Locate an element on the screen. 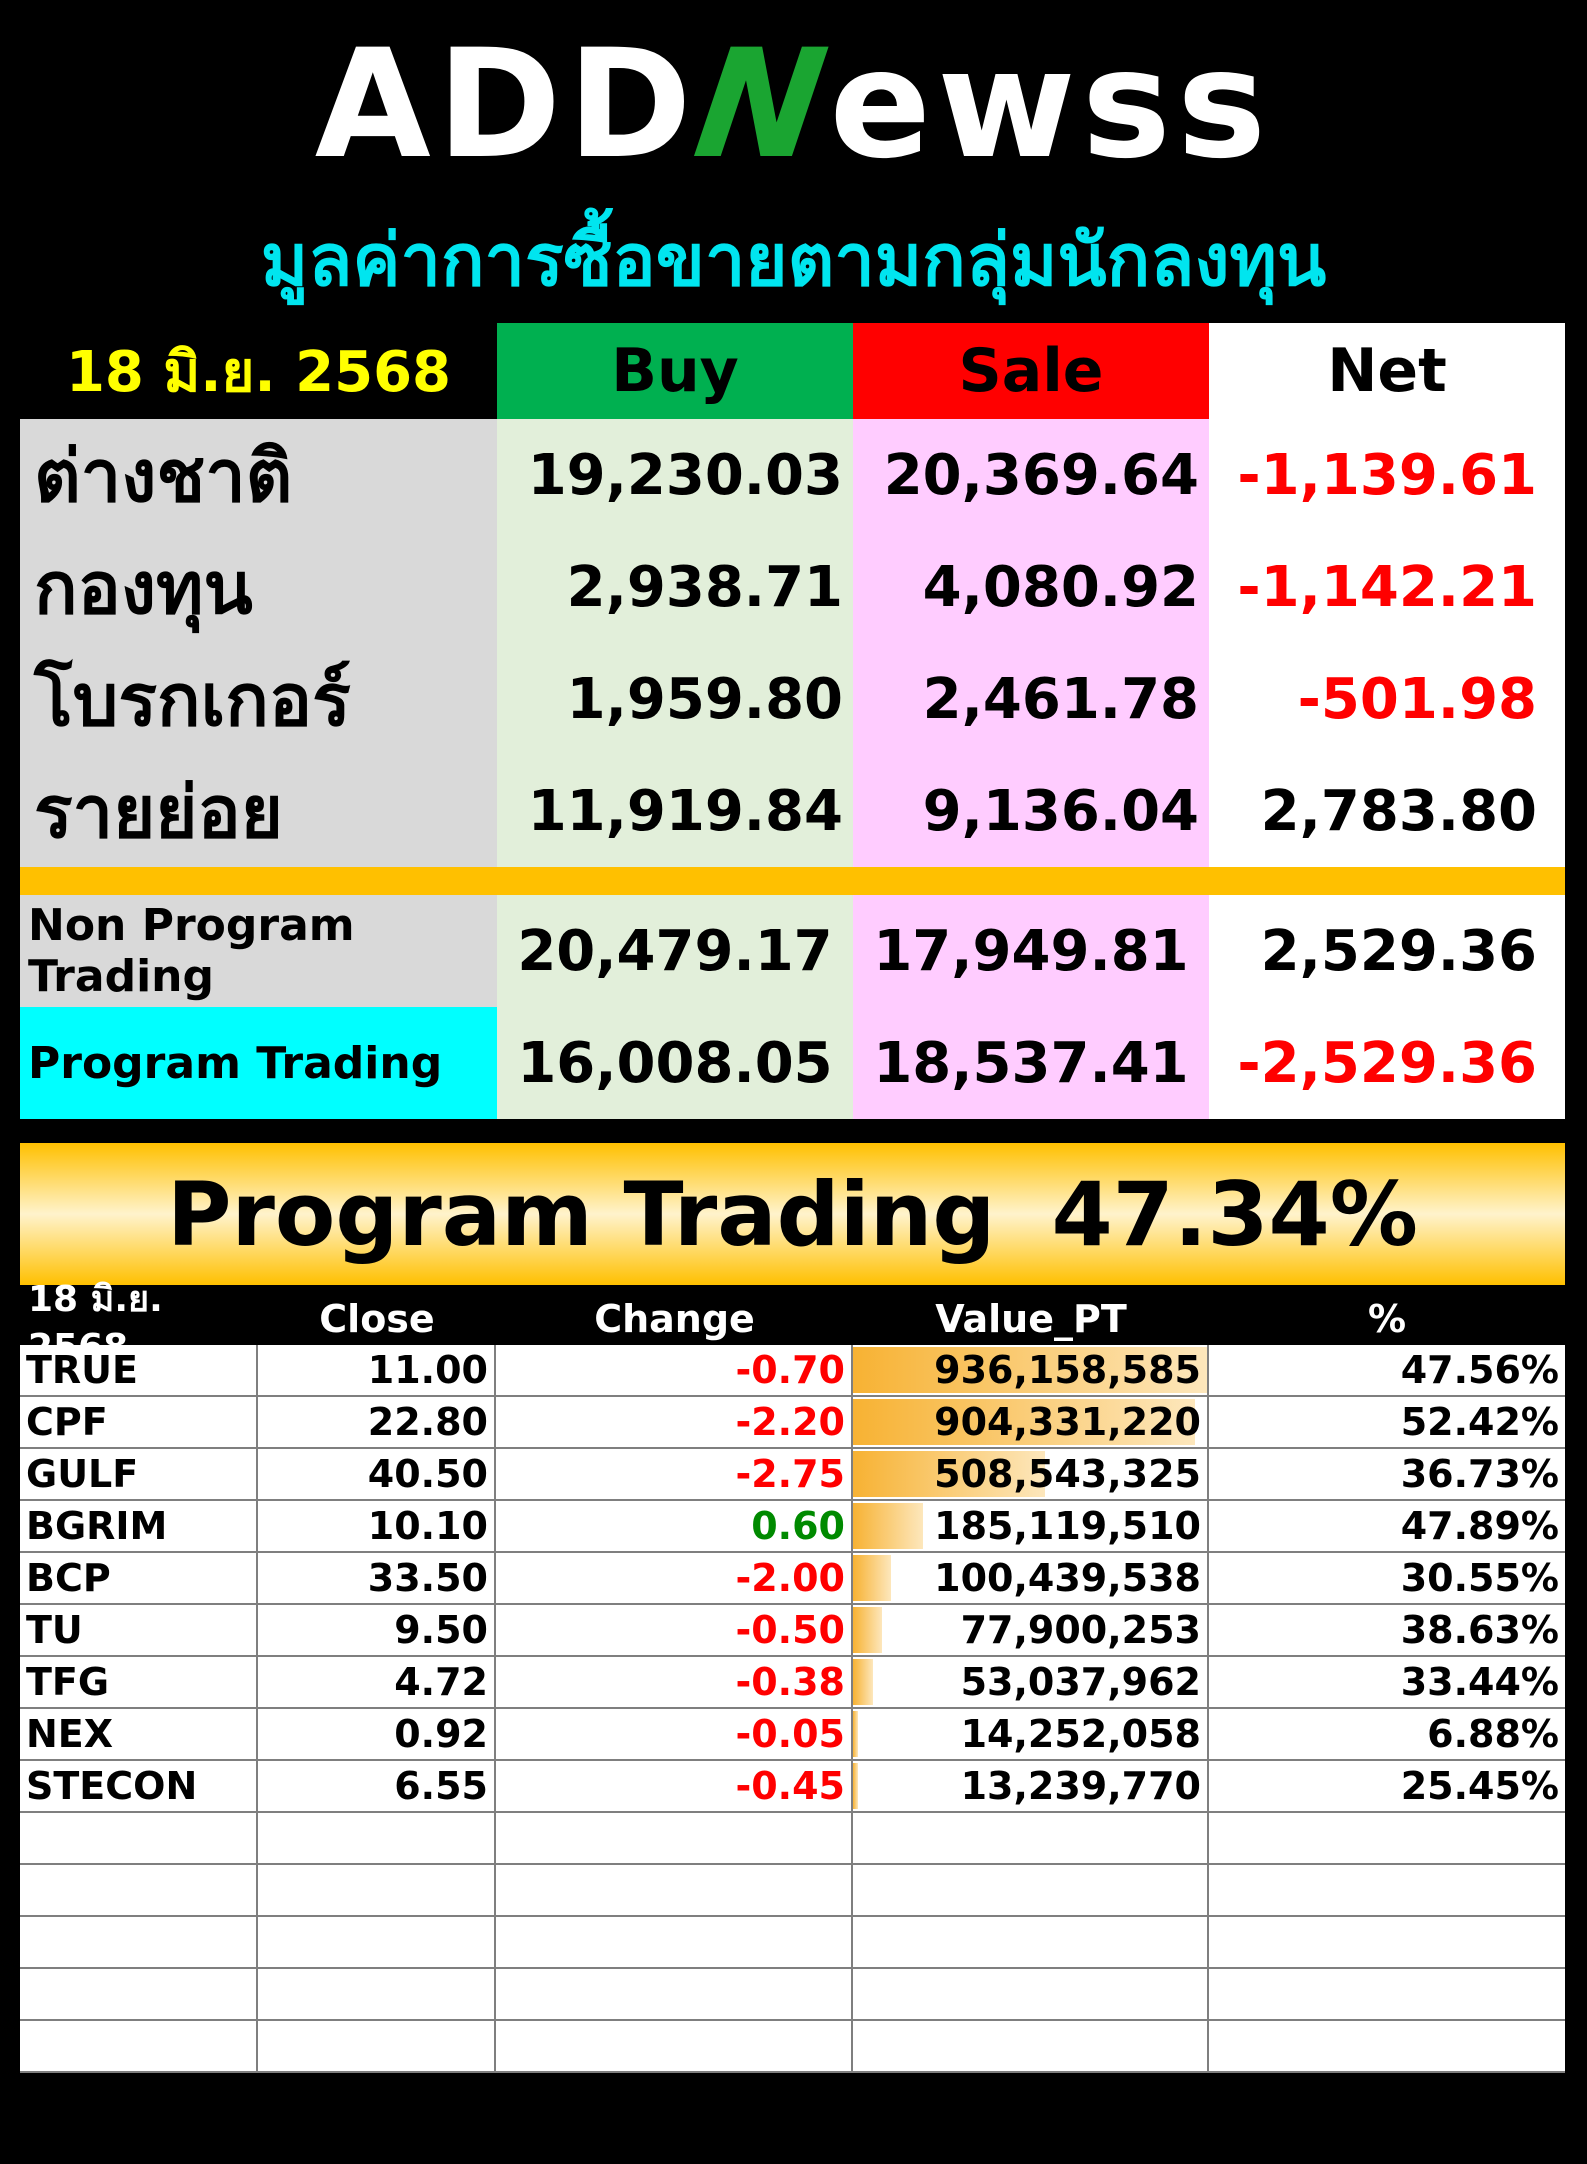  stock-symbol: TU is located at coordinates (139, 1630).